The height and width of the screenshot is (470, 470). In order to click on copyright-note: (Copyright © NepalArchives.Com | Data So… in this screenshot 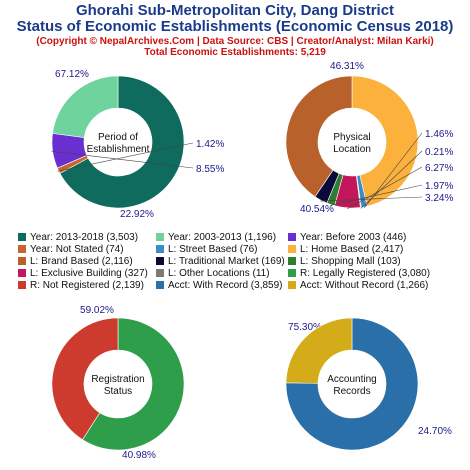, I will do `click(235, 41)`.